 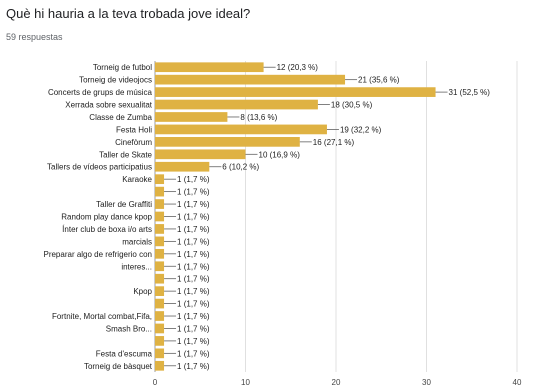 I want to click on category-label: Taller de Skate, so click(x=125, y=154).